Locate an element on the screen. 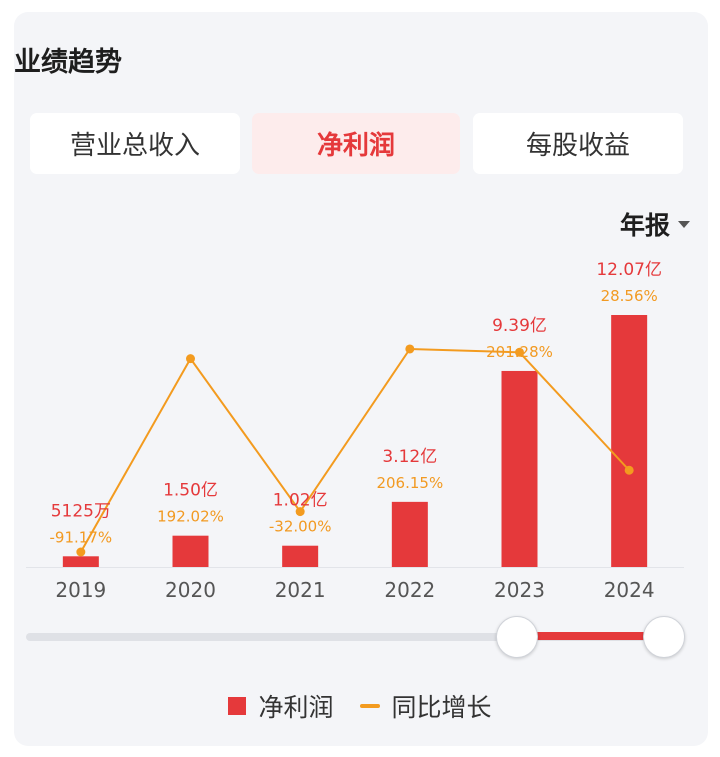  growth-value-label-2023: 201.28% is located at coordinates (519, 352).